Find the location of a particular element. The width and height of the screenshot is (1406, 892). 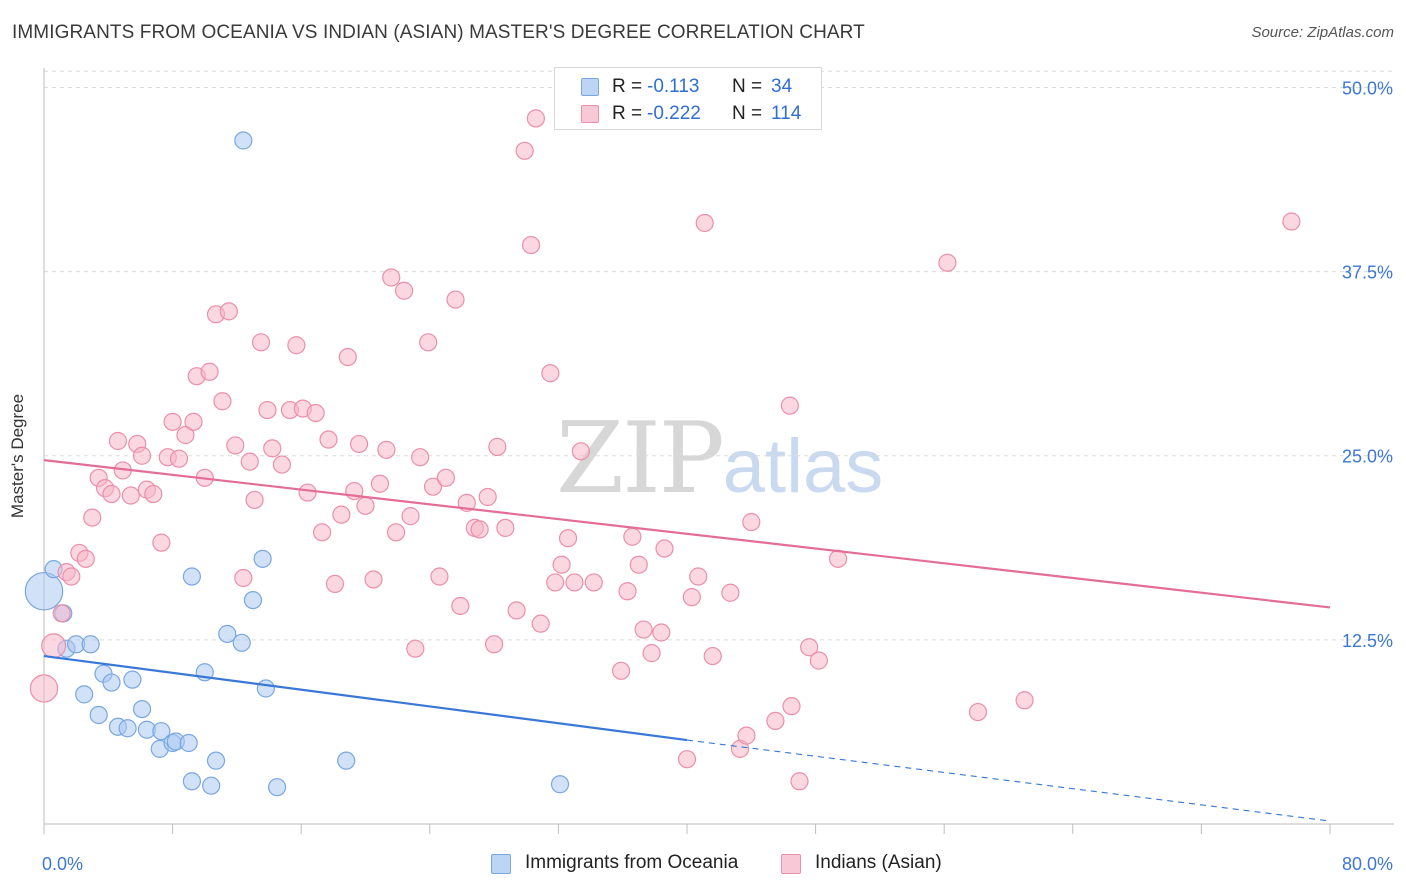

series-label-oceania: Immigrants from Oceania is located at coordinates (632, 862).